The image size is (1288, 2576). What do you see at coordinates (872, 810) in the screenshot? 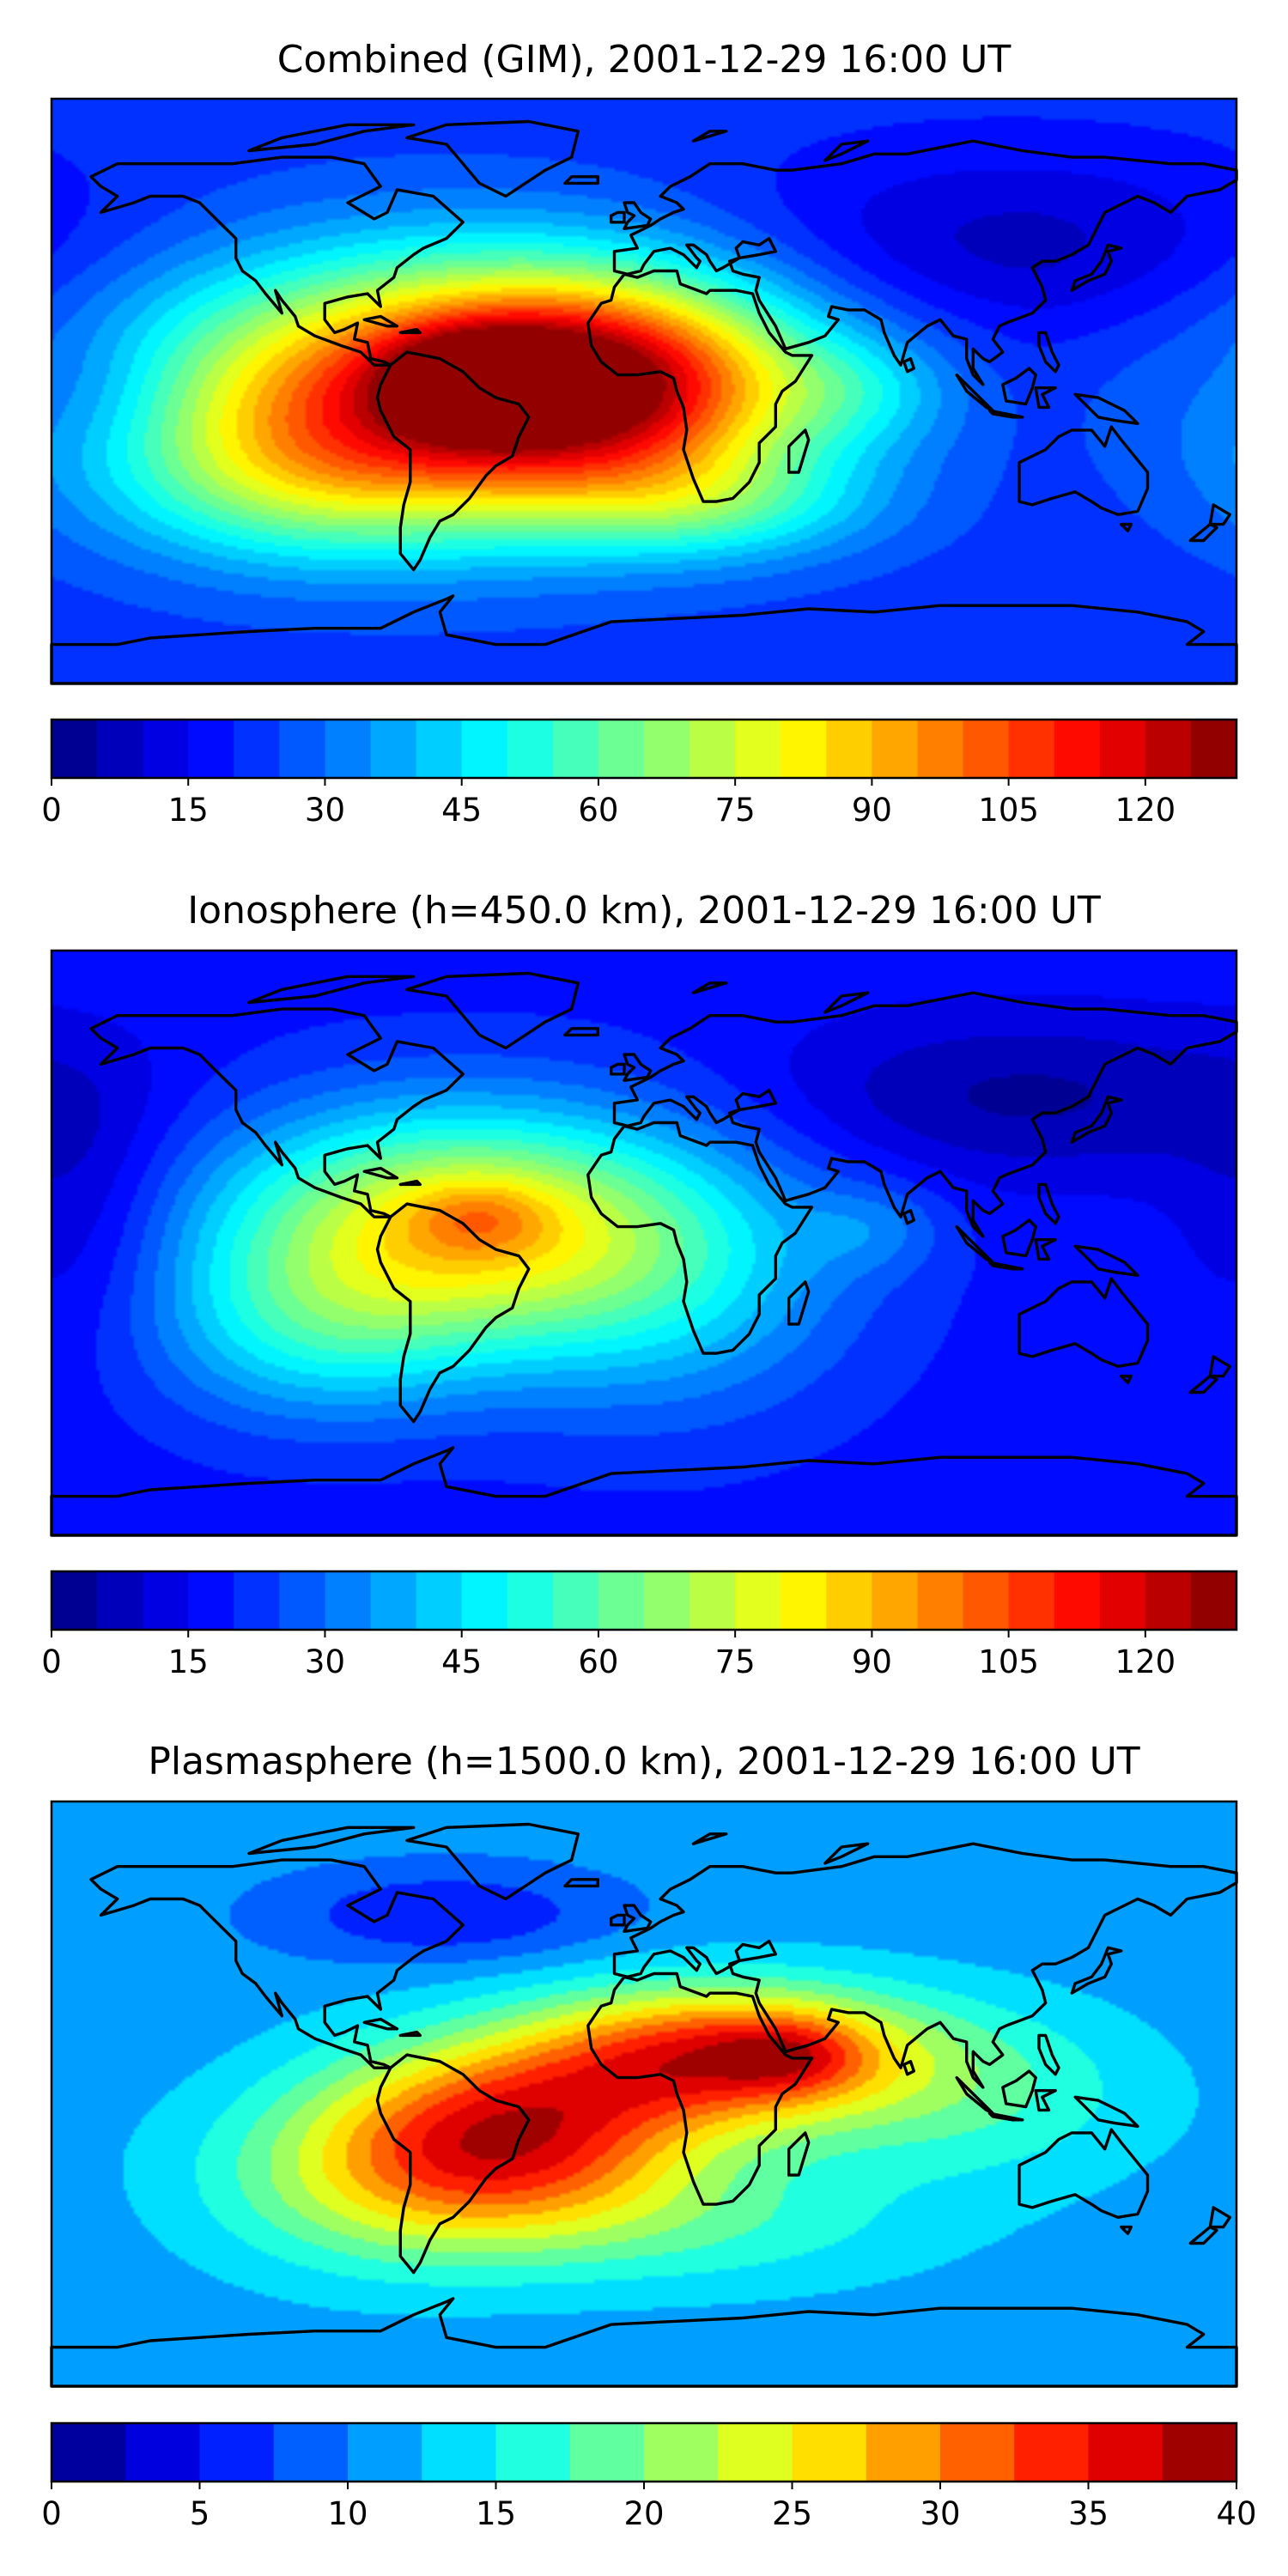
I see `colorbar-tick-label: 90` at bounding box center [872, 810].